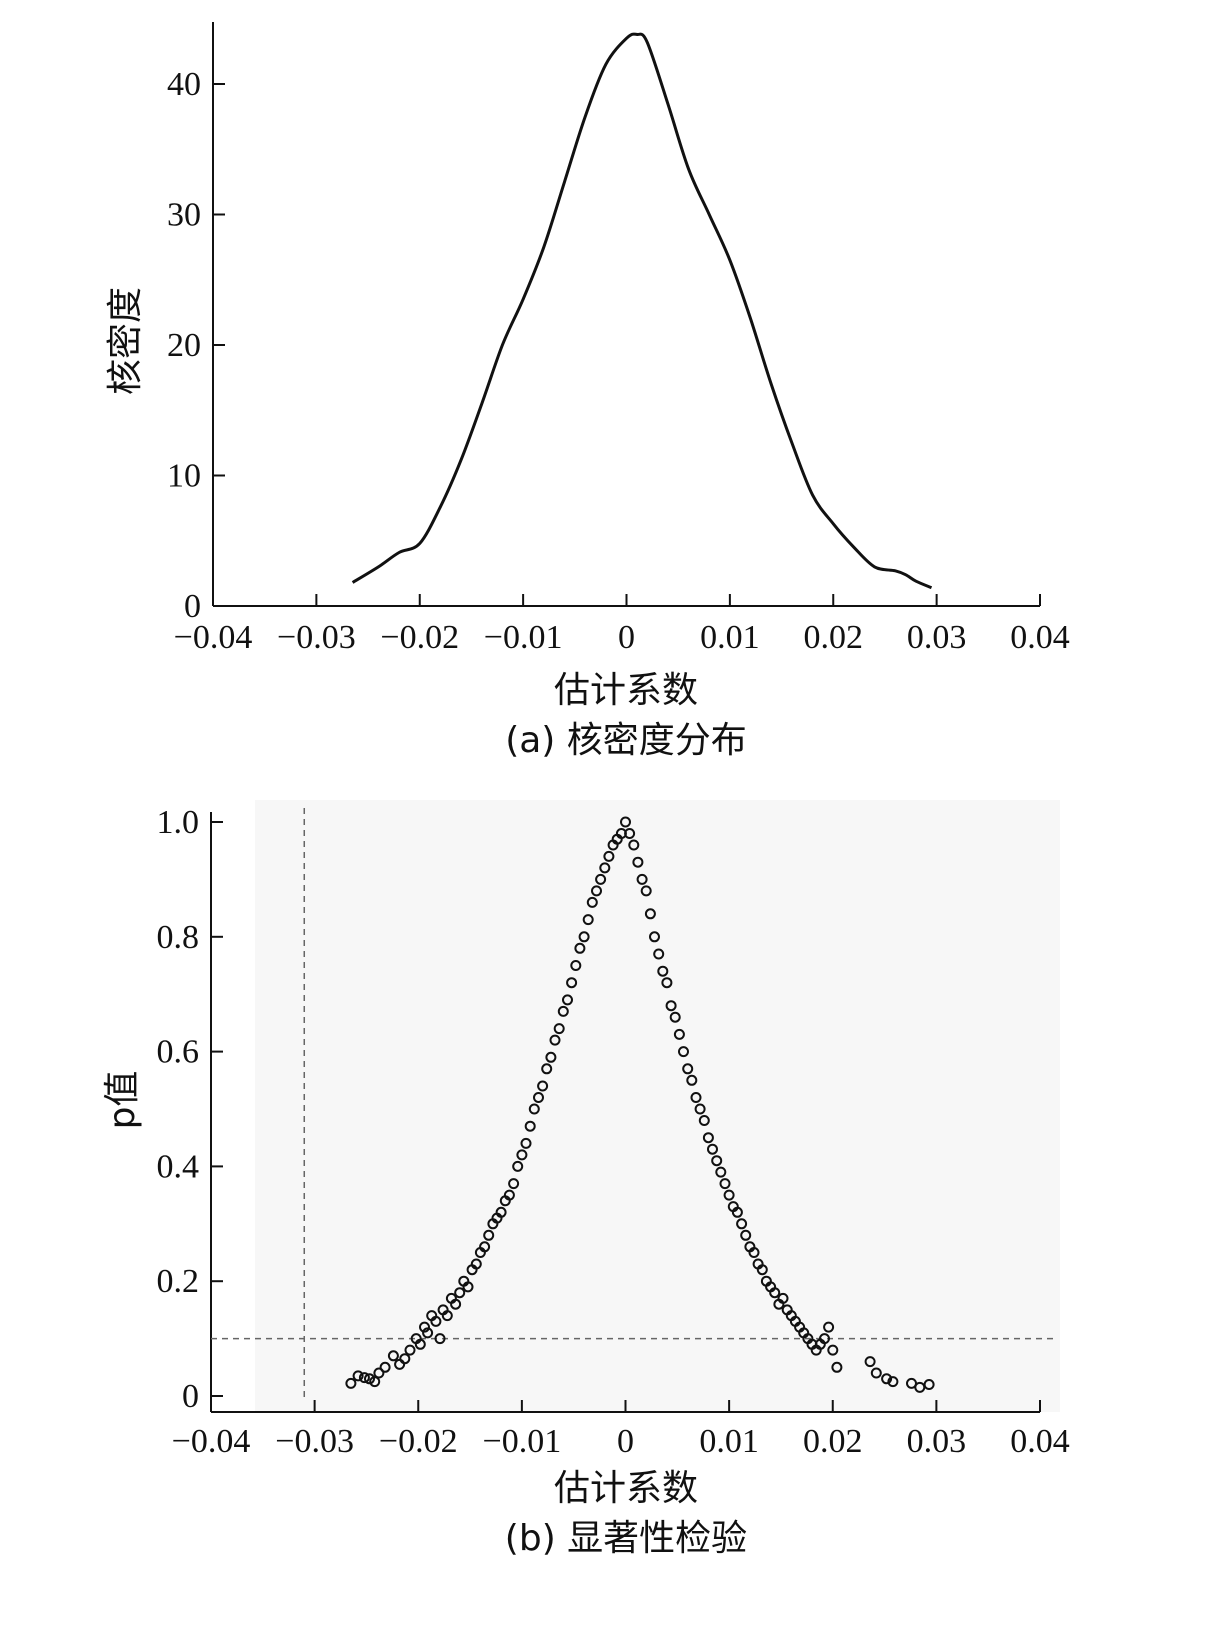 The height and width of the screenshot is (1635, 1213). I want to click on x-tick-label: −0.03, so click(314, 1441).